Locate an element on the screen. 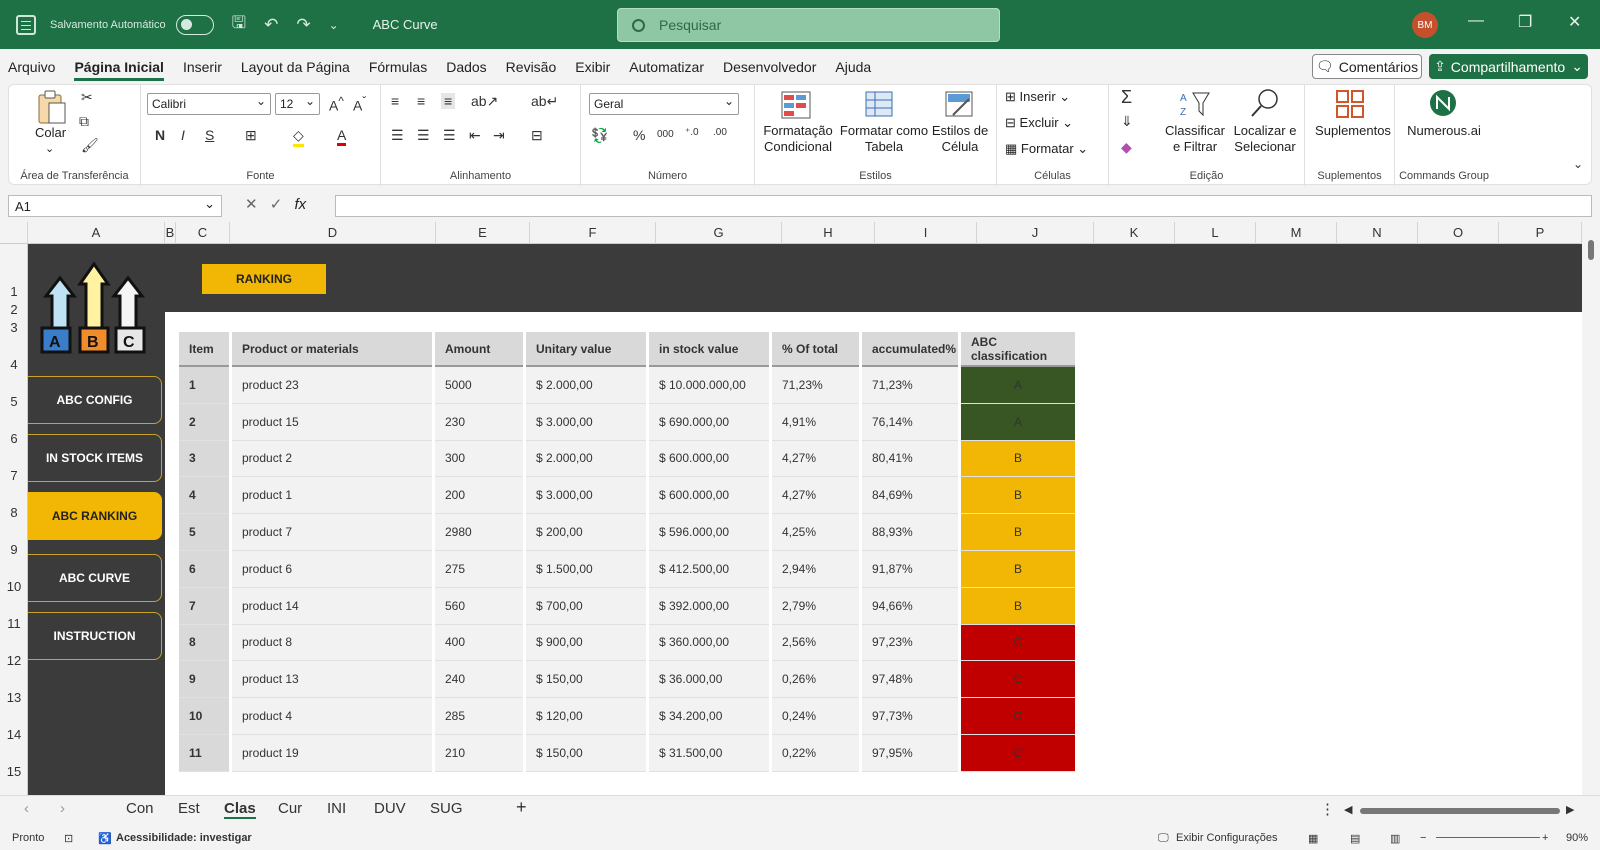  cell-amount: 210 is located at coordinates (479, 753).